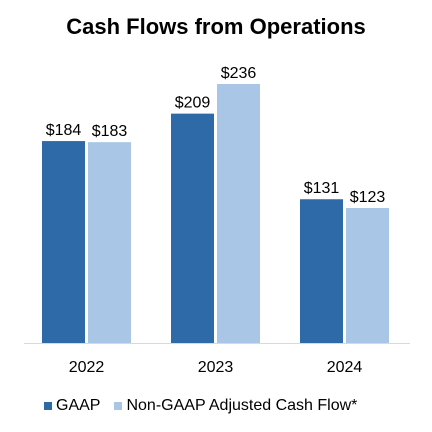  What do you see at coordinates (63, 242) in the screenshot?
I see `bar-2022-gaap` at bounding box center [63, 242].